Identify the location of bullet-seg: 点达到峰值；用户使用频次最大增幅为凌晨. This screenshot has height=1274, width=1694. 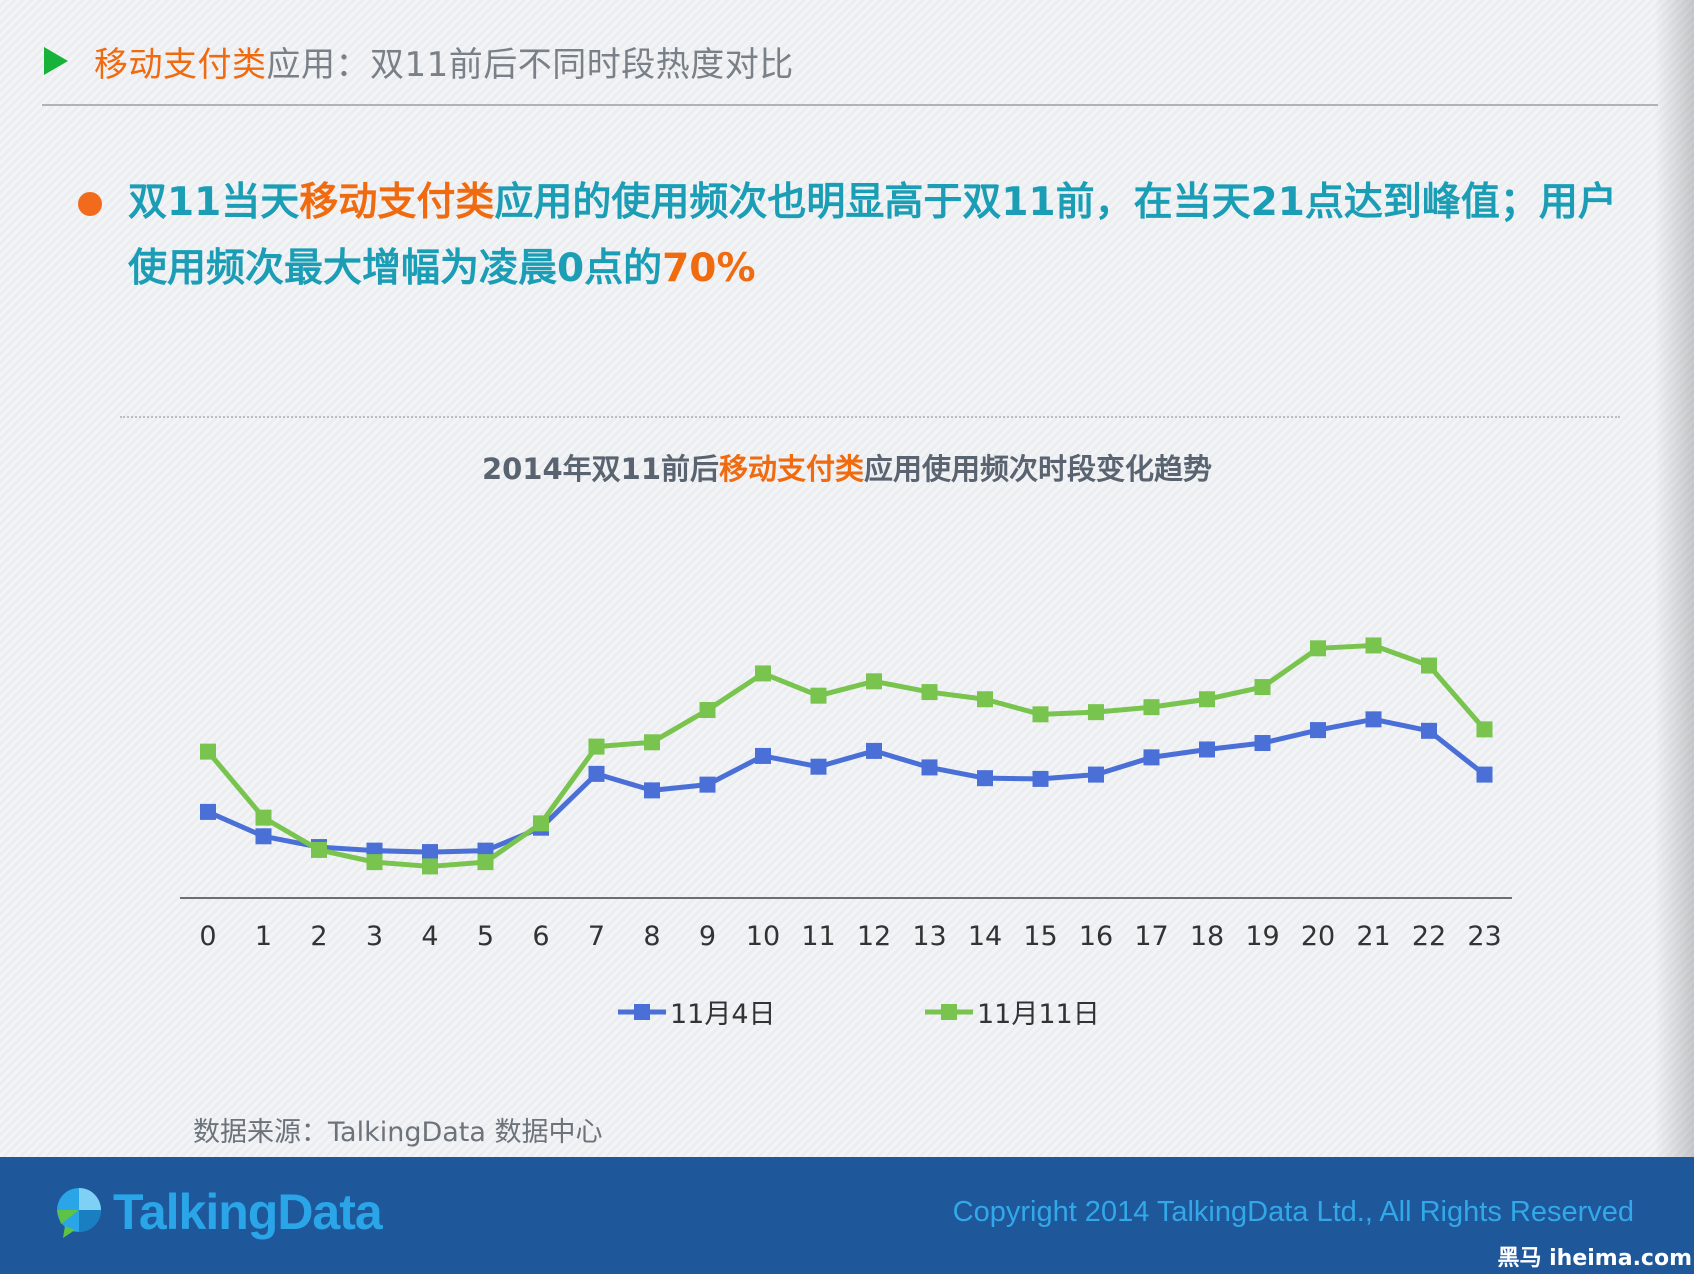
(872, 235).